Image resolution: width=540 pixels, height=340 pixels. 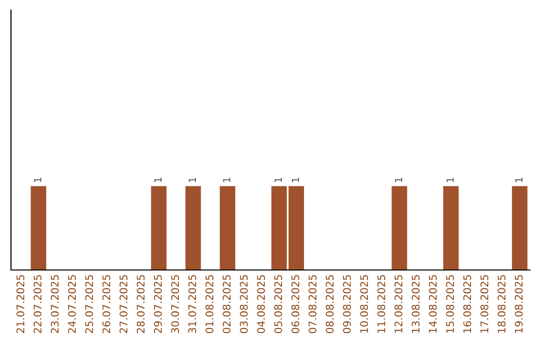 What do you see at coordinates (20, 304) in the screenshot?
I see `x-tick-label: 21.07.2025` at bounding box center [20, 304].